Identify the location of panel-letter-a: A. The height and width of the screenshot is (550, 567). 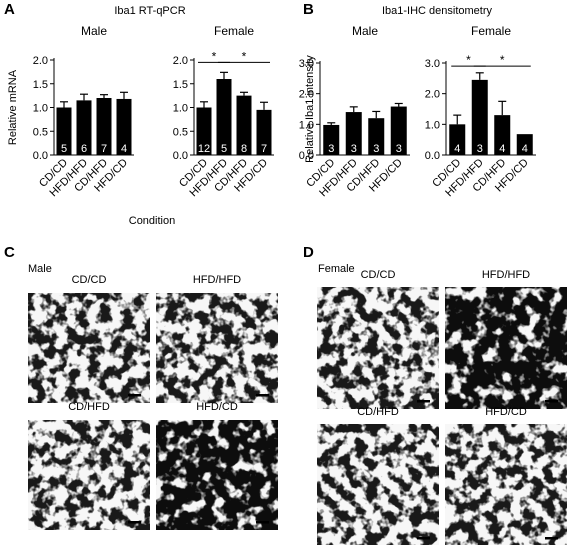
(9, 9).